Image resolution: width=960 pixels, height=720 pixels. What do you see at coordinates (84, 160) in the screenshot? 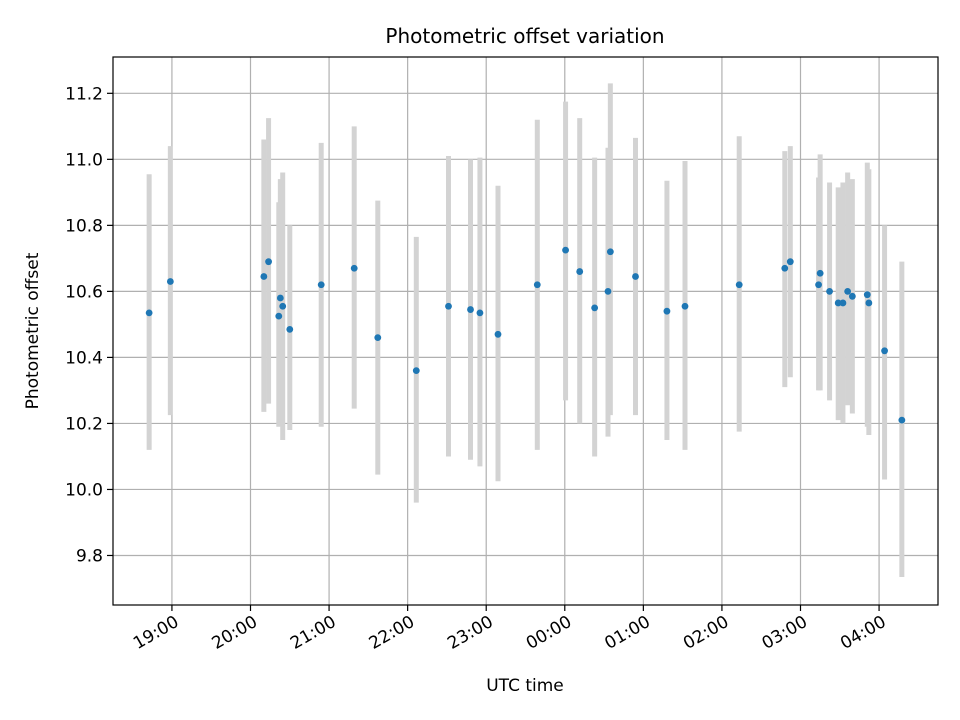
I see `y-tick-label: 11.0` at bounding box center [84, 160].